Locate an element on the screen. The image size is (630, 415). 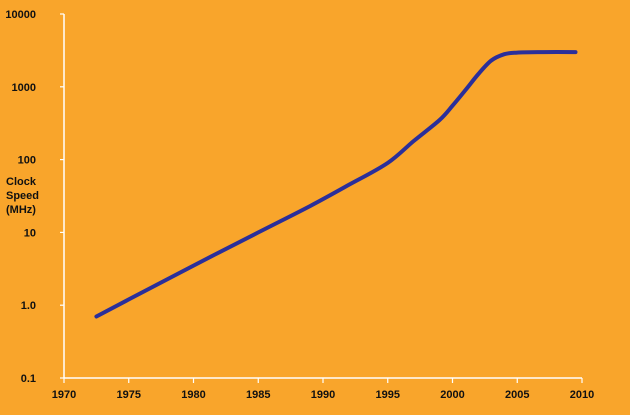
x-tick-label: 1995 is located at coordinates (388, 395).